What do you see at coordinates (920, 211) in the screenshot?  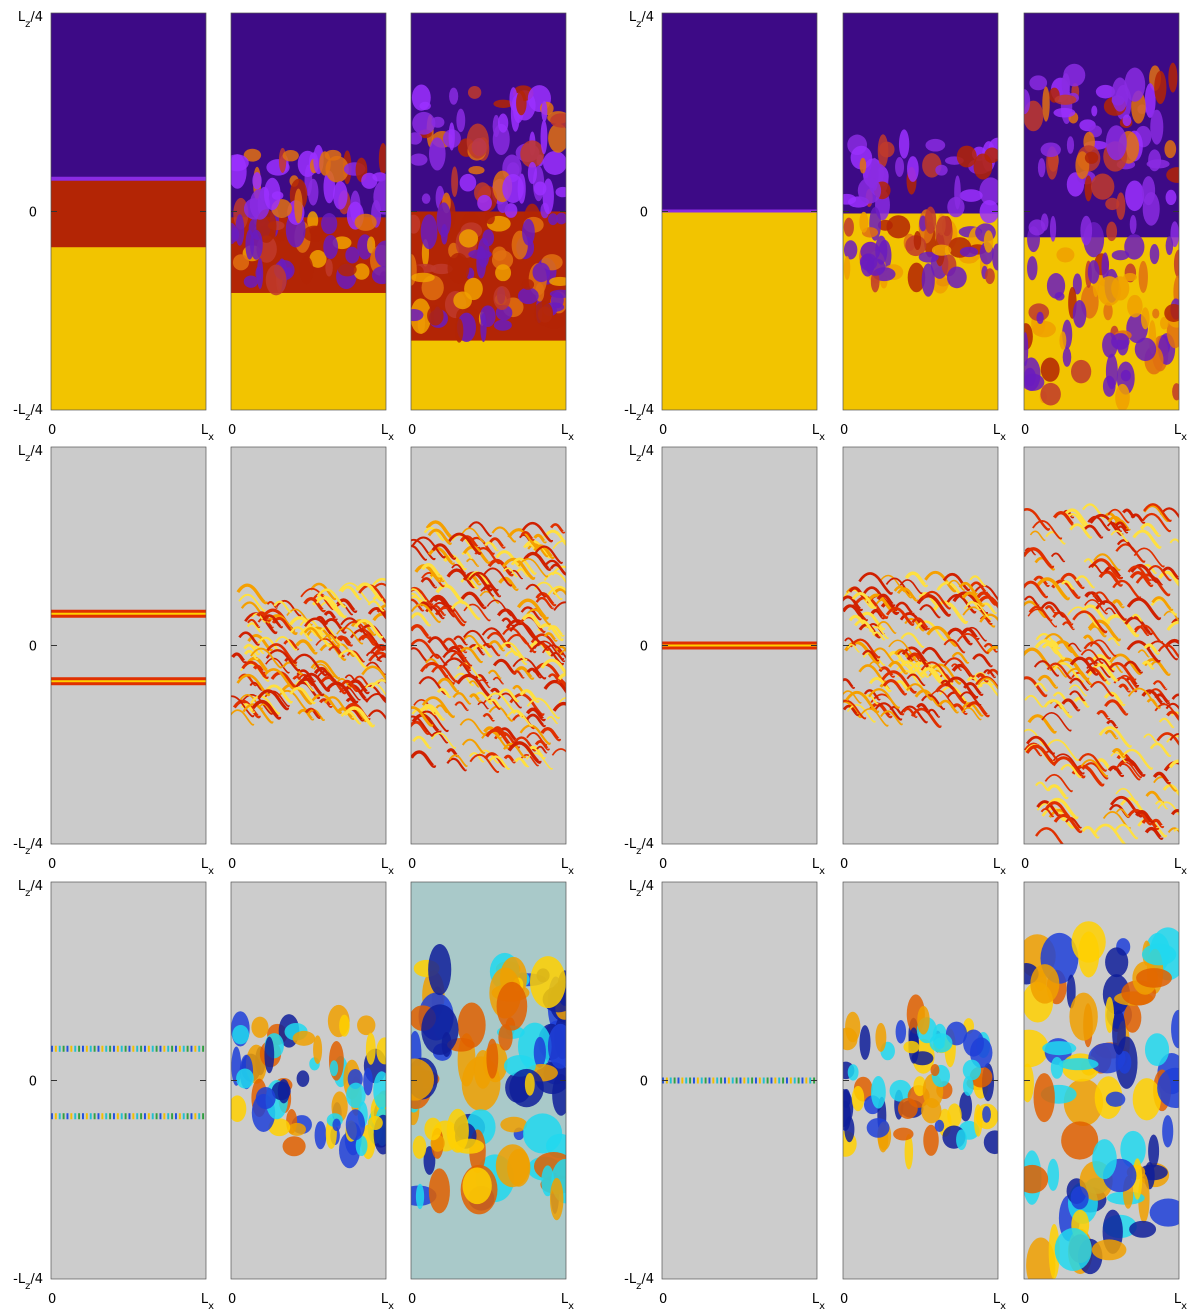 I see `panel` at bounding box center [920, 211].